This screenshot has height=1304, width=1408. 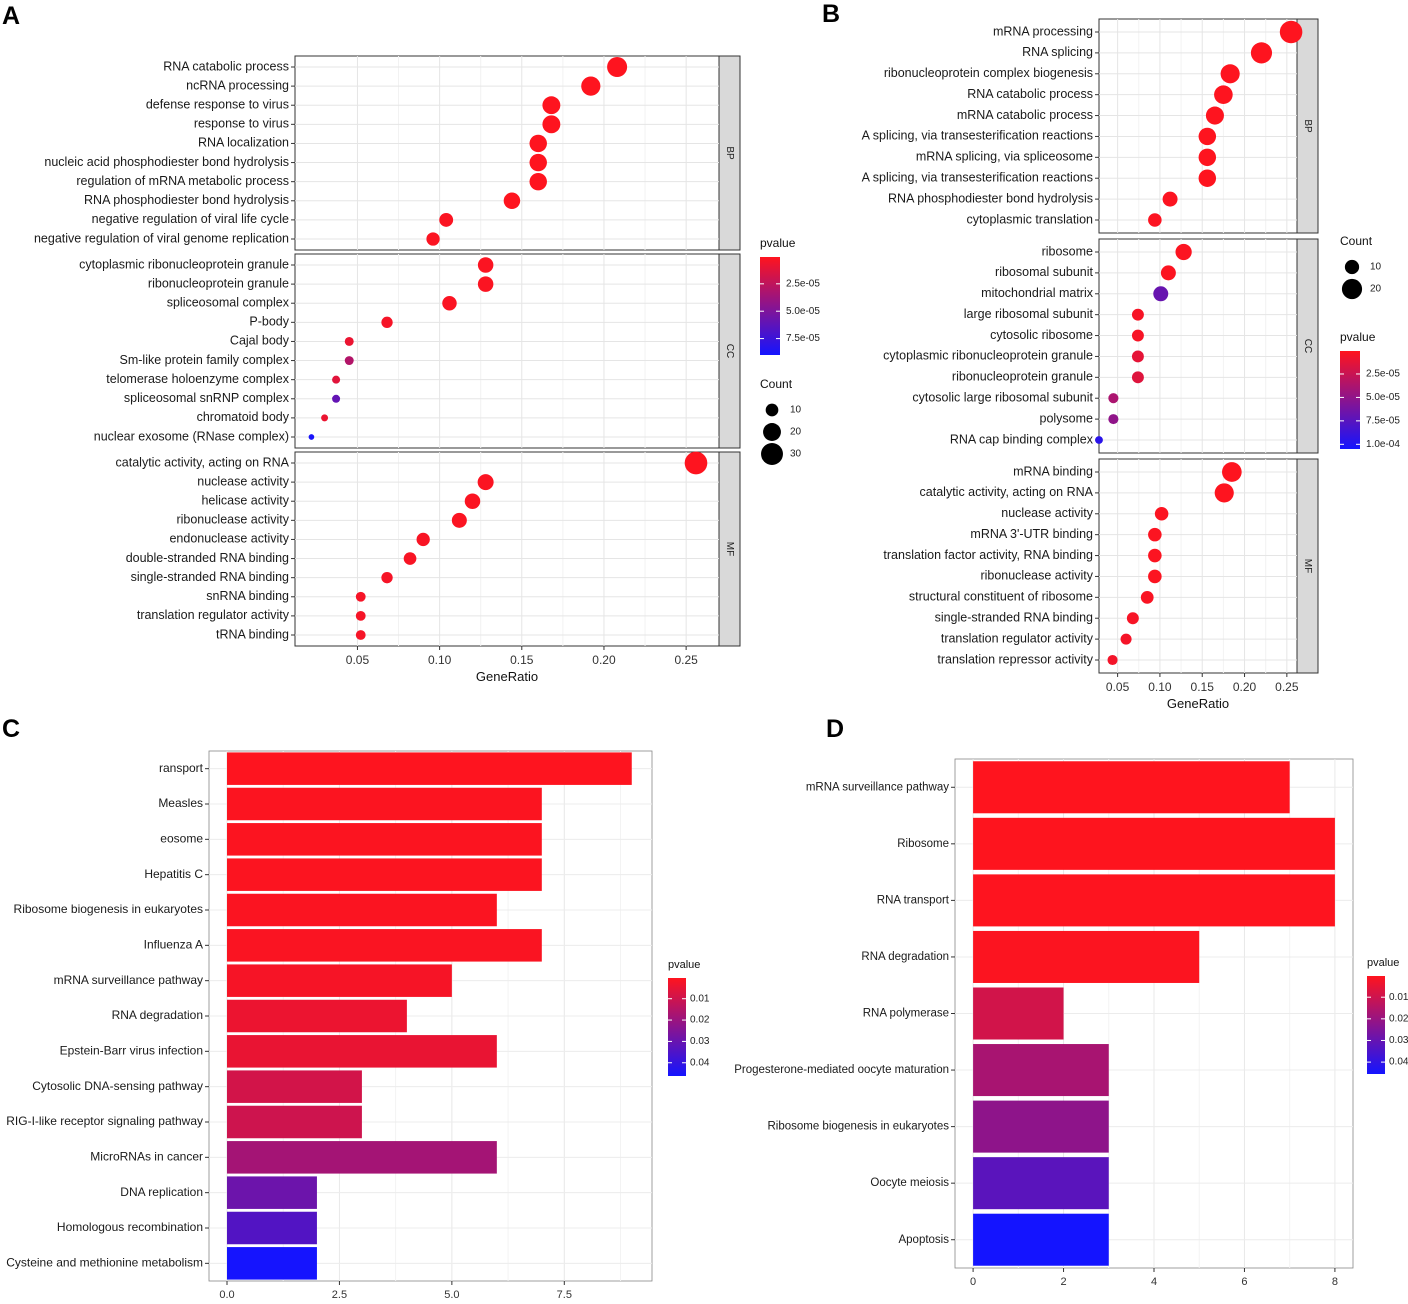 I want to click on x-tick-label: 0.20, so click(x=604, y=660).